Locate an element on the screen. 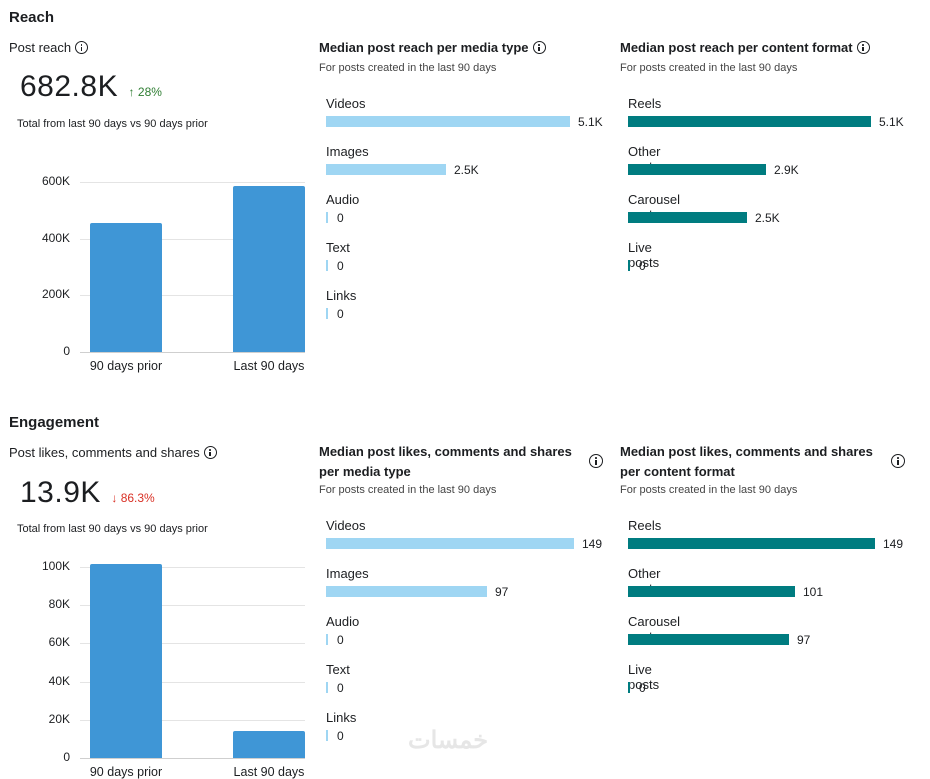 Image resolution: width=930 pixels, height=779 pixels. y-axis-tick-label: 20K is located at coordinates (59, 719).